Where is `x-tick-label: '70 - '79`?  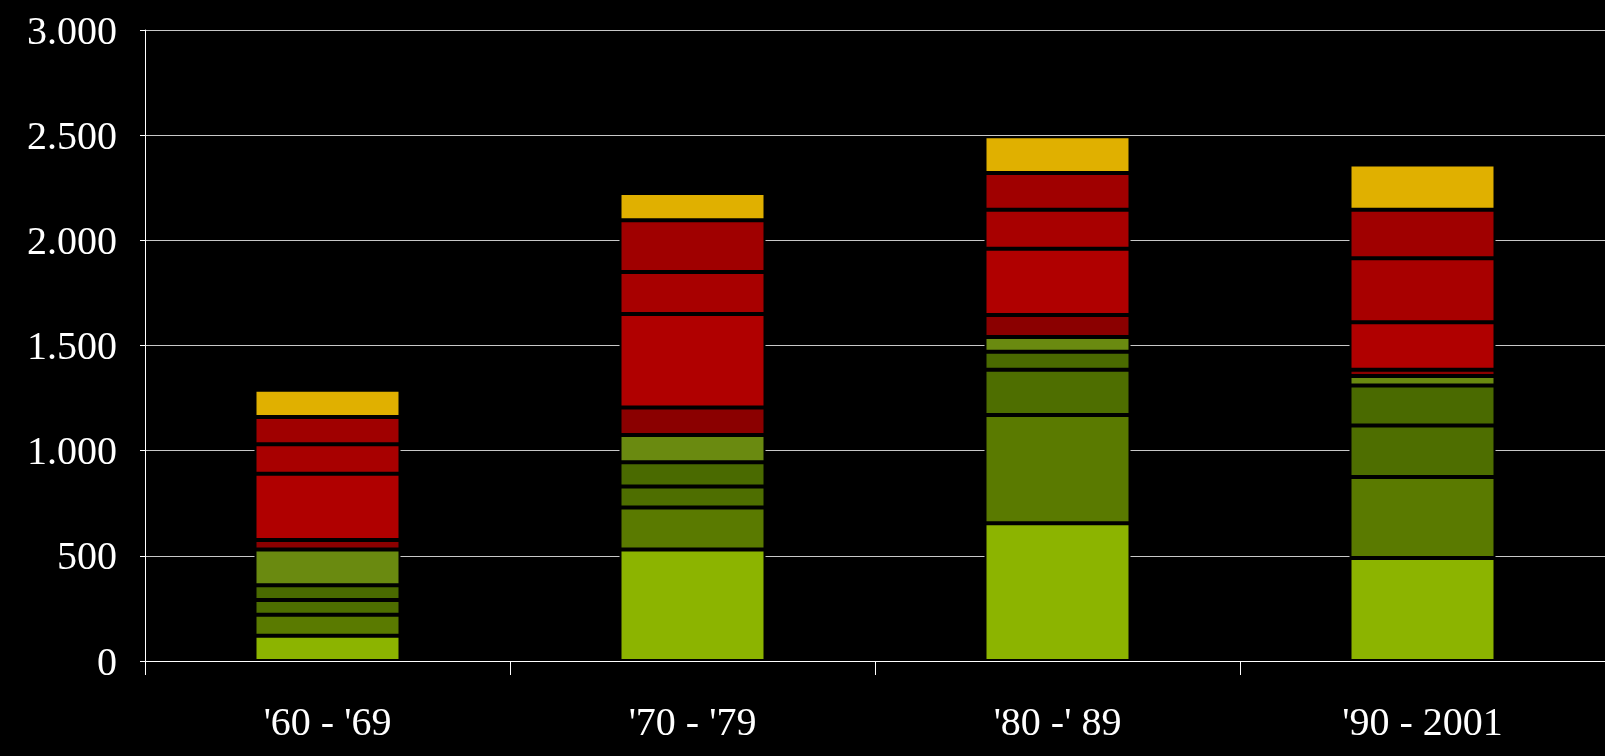 x-tick-label: '70 - '79 is located at coordinates (692, 721).